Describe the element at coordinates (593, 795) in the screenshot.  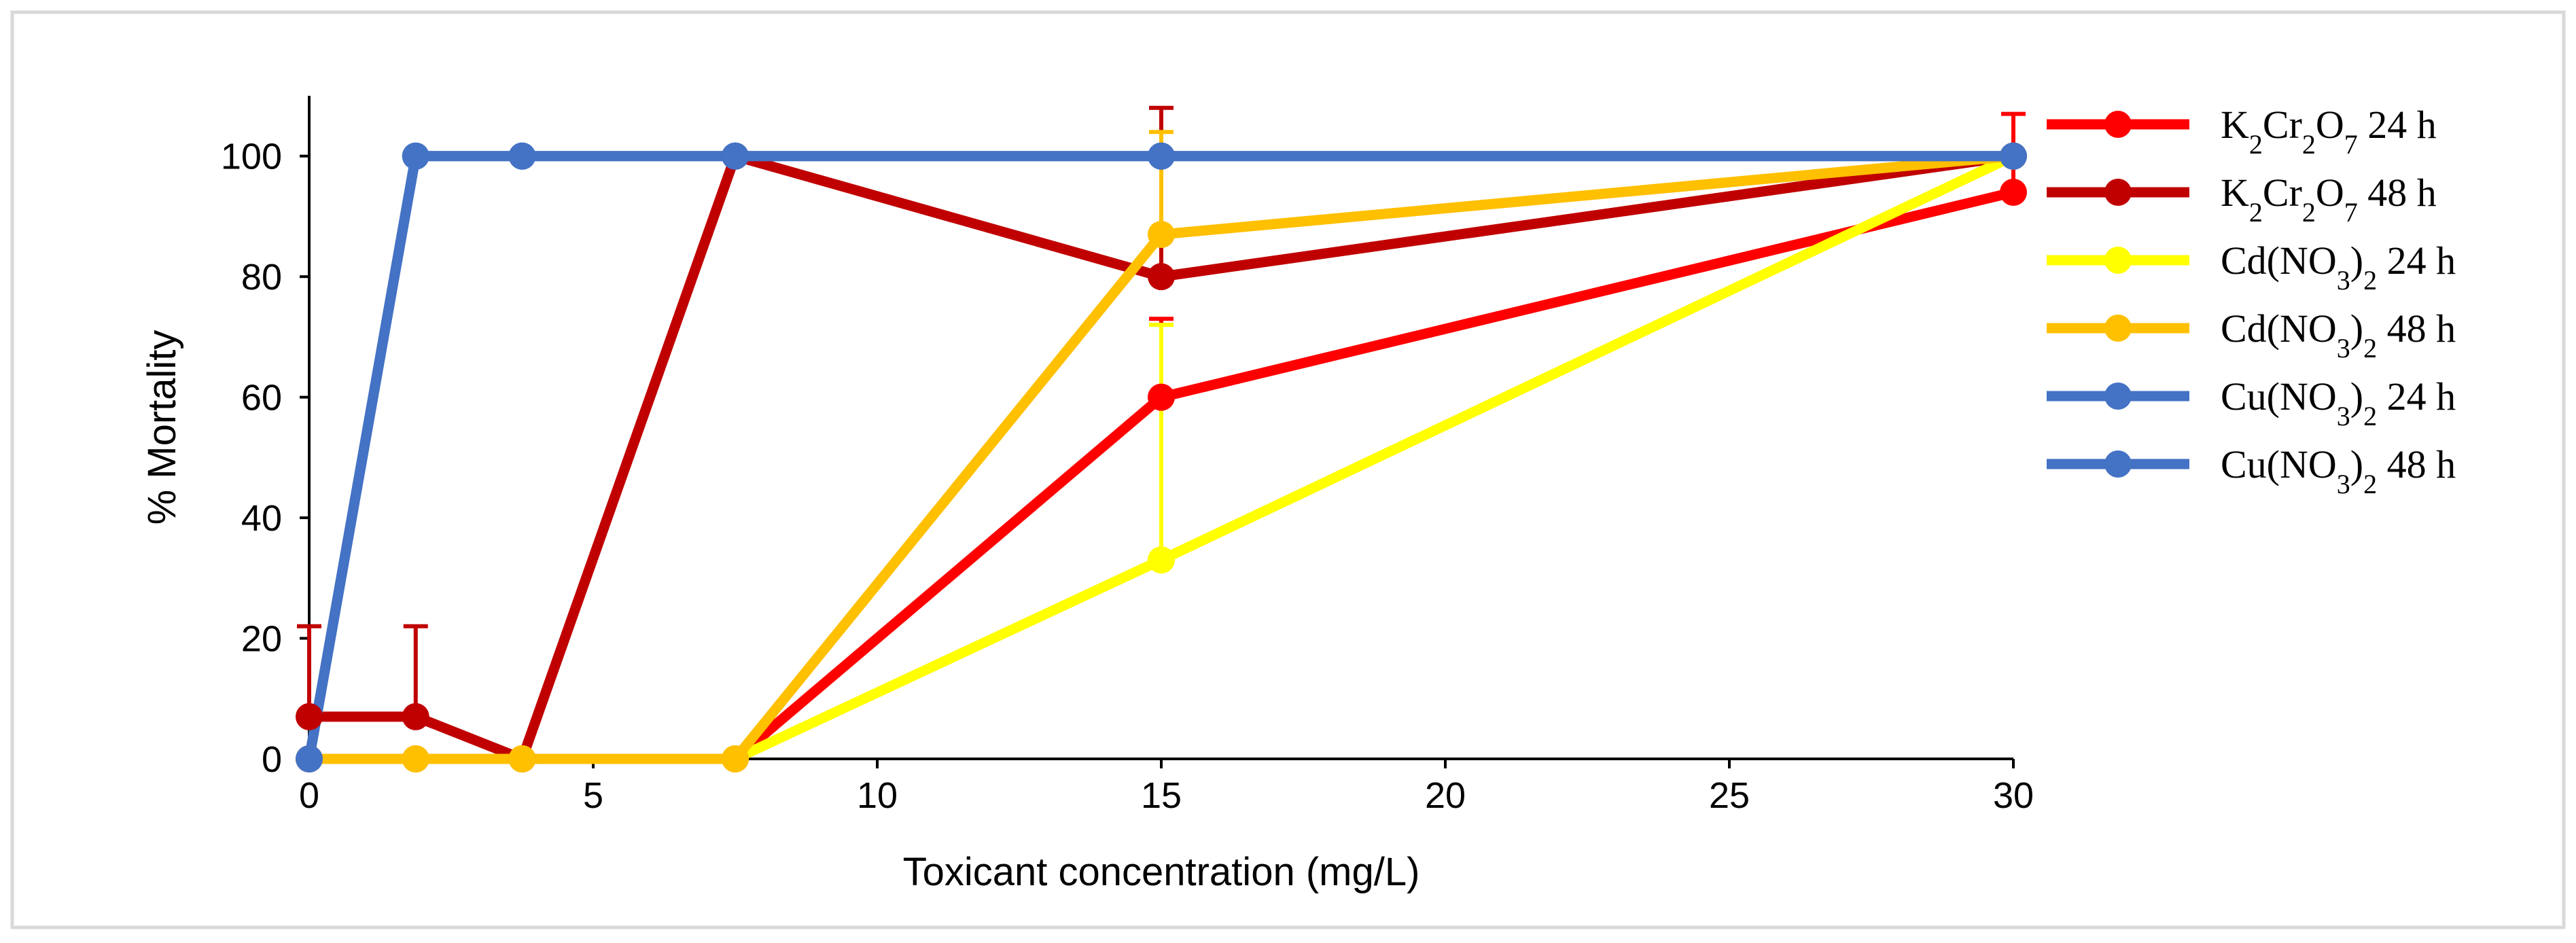
I see `x-tick-label: 5` at that location.